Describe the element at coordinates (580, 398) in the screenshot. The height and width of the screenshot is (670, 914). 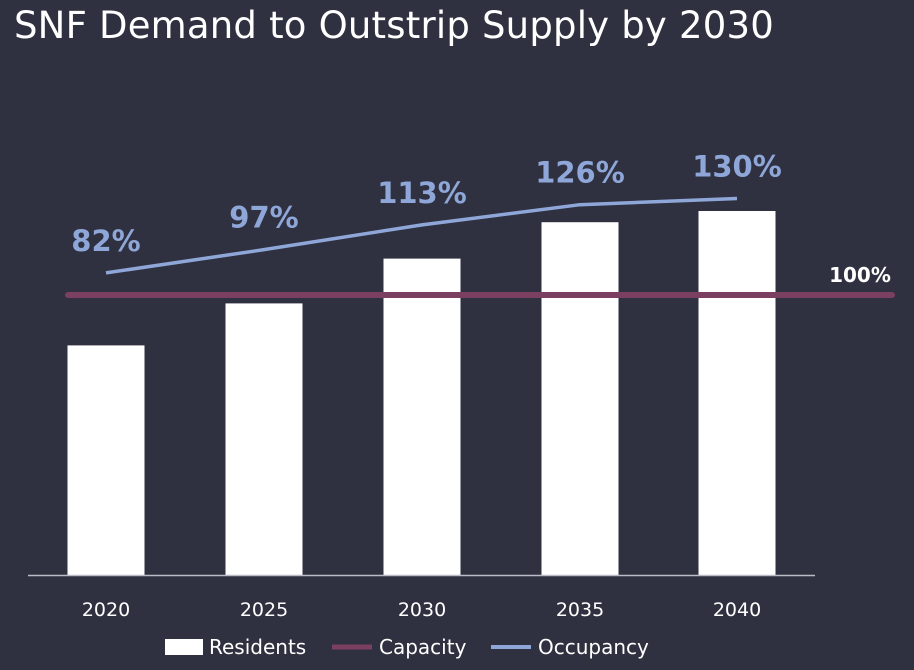
I see `bar-2035` at that location.